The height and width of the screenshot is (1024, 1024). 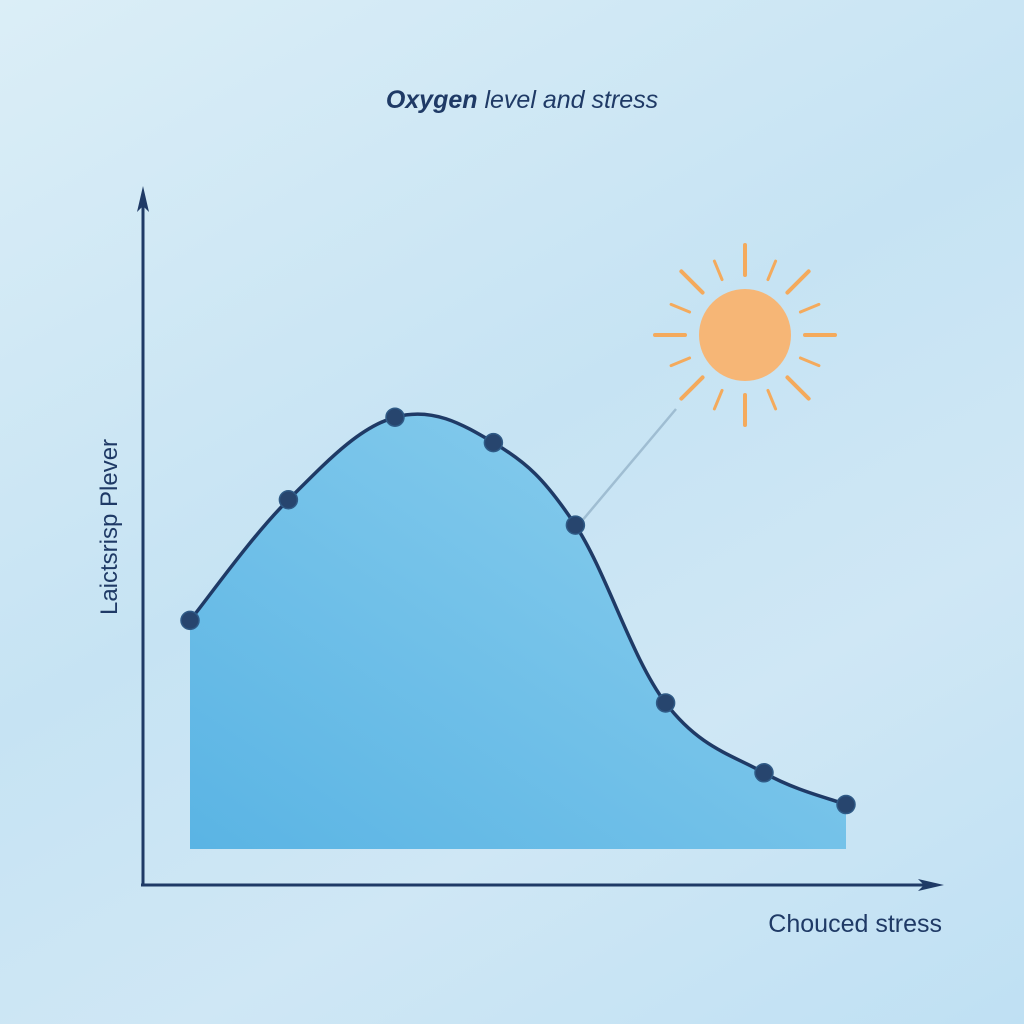 I want to click on sun-icon, so click(x=745, y=335).